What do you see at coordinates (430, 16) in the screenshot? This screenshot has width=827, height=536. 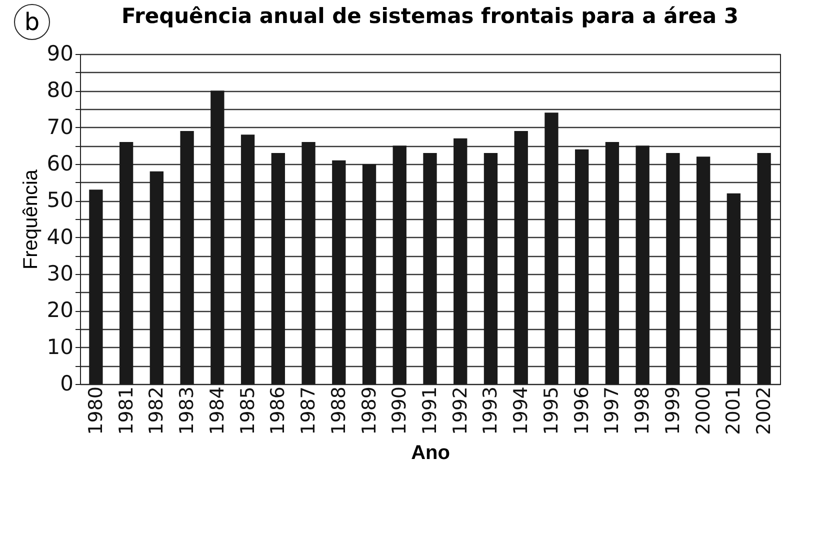 I see `chart-title: Frequência anual de sistemas frontais para a área 3` at bounding box center [430, 16].